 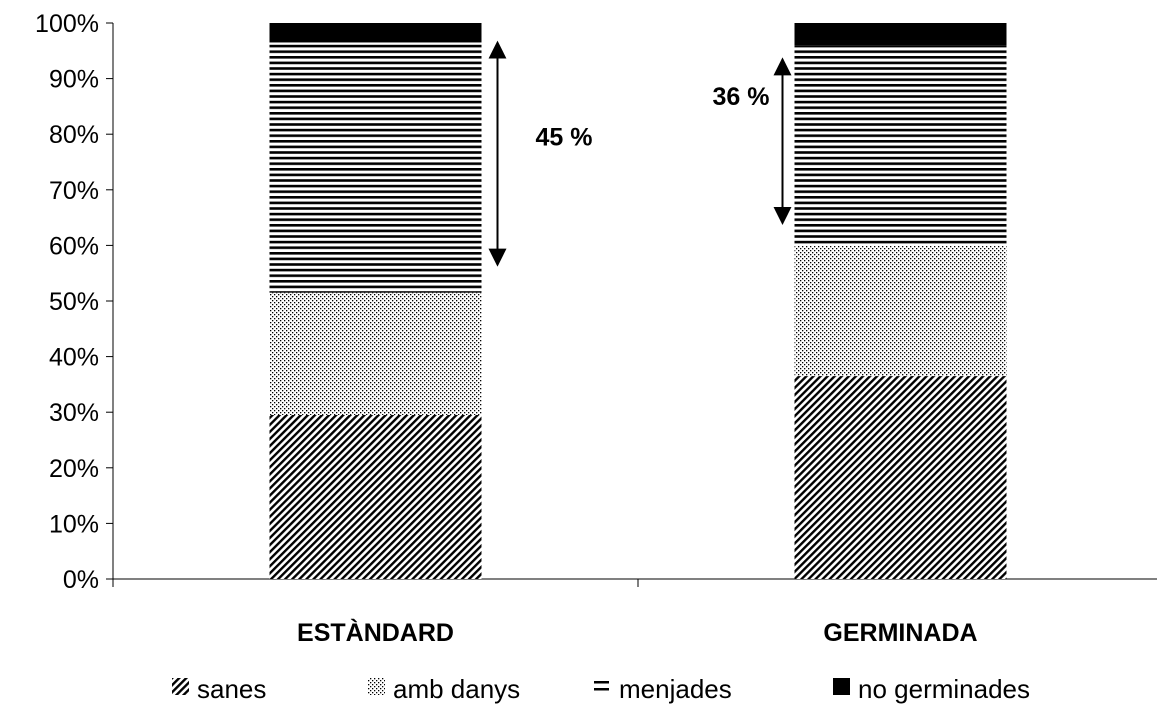 What do you see at coordinates (900, 633) in the screenshot?
I see `x-category-label: GERMINADA` at bounding box center [900, 633].